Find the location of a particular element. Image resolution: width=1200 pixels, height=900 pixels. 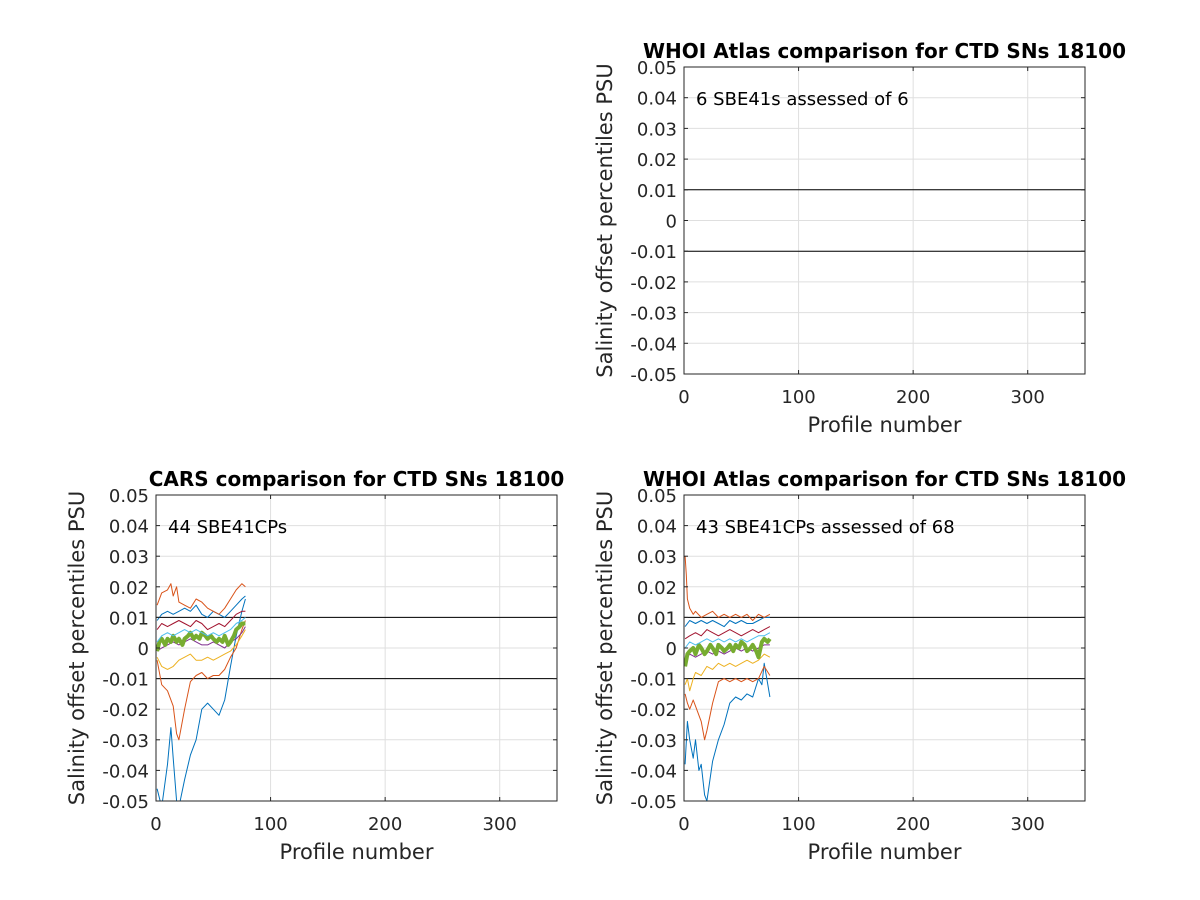

chart-annotation: 6 SBE41s assessed of 6 is located at coordinates (802, 99).